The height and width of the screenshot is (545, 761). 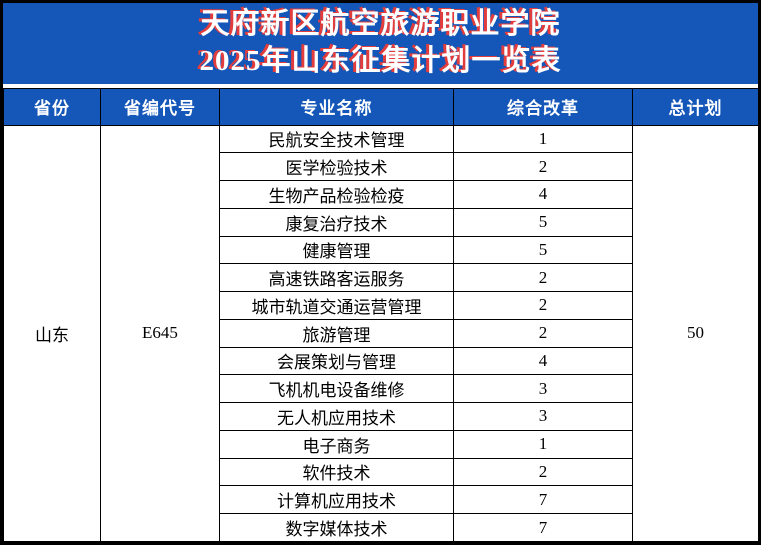 What do you see at coordinates (52, 106) in the screenshot?
I see `col-header-province: 省份` at bounding box center [52, 106].